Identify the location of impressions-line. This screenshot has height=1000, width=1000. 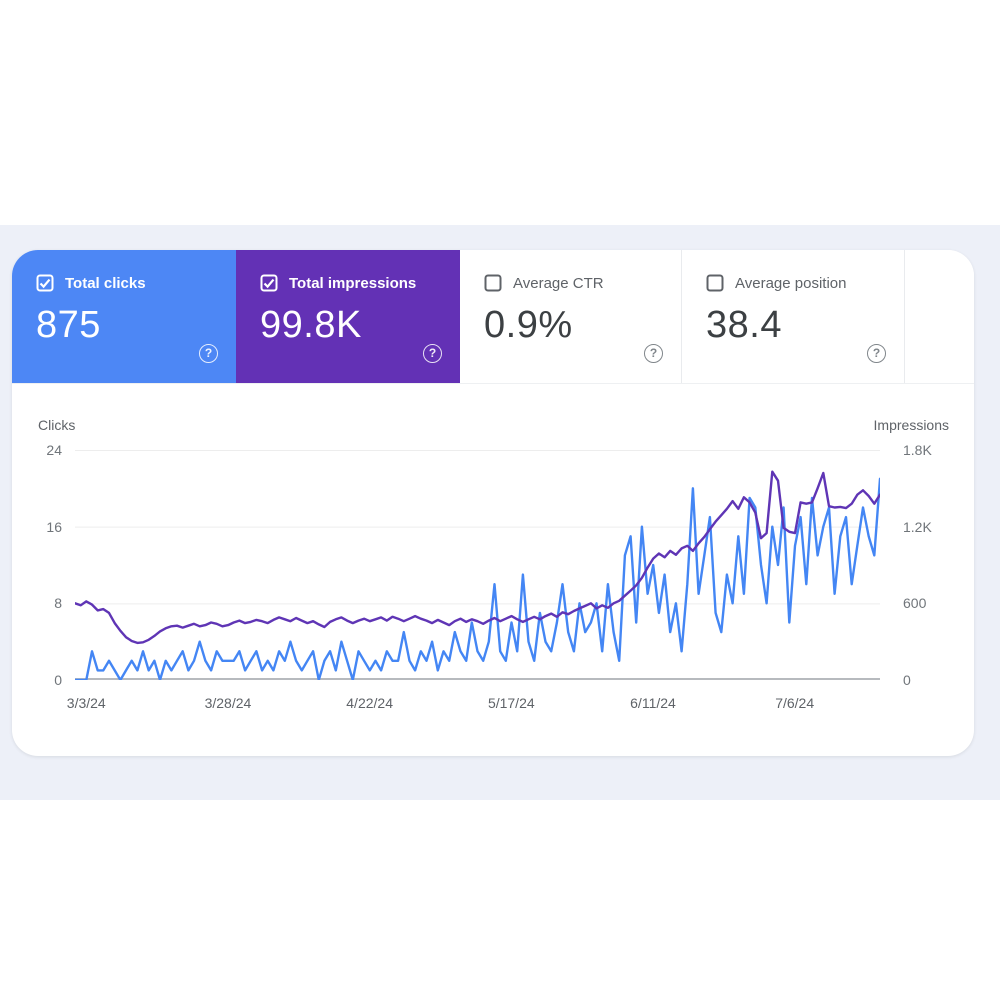
(477, 557).